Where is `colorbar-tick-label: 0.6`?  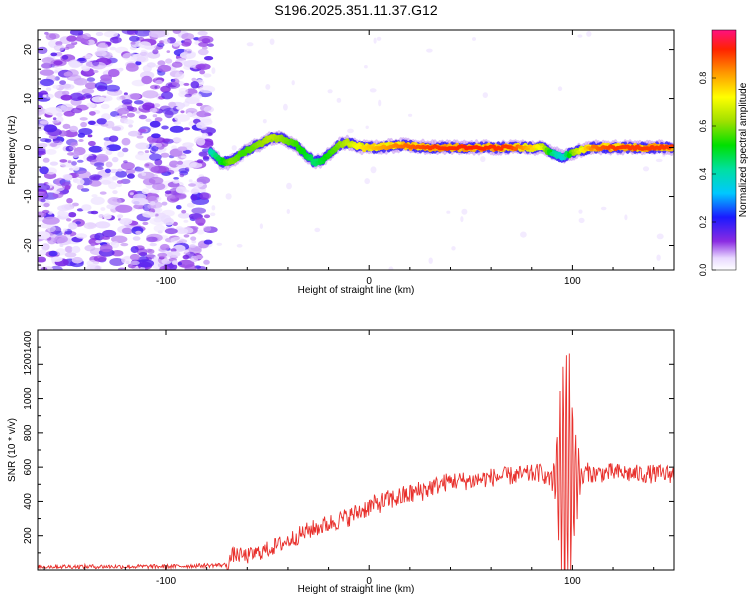
colorbar-tick-label: 0.6 is located at coordinates (703, 126).